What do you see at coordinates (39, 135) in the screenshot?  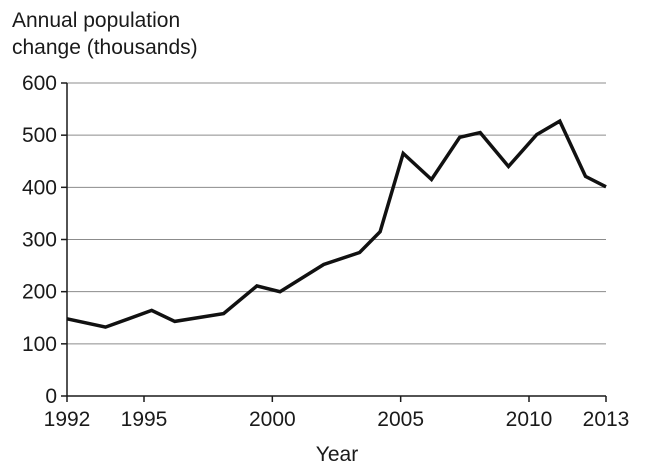 I see `y-tick-label-500: 500` at bounding box center [39, 135].